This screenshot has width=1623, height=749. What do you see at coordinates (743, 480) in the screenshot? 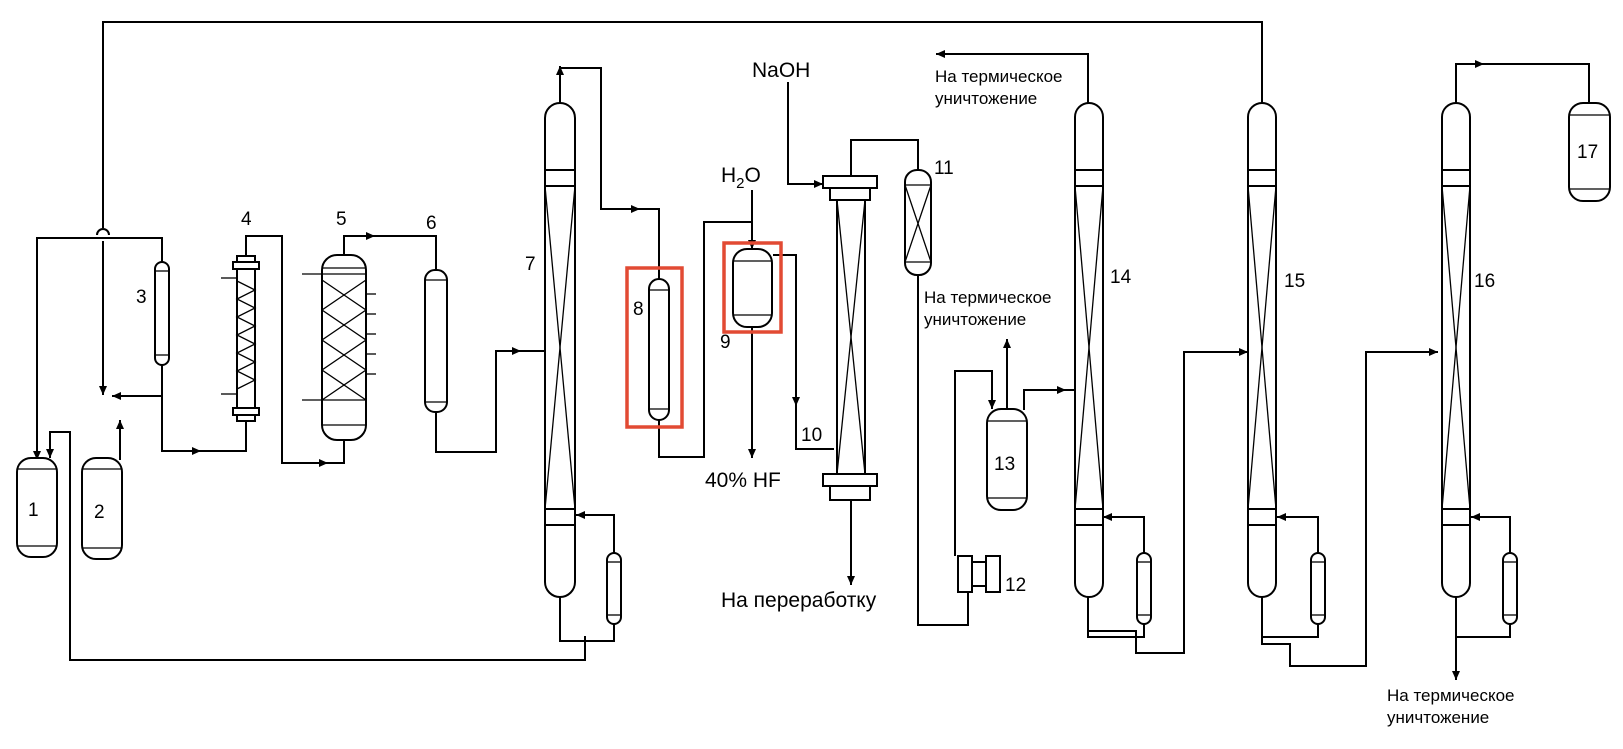
I see `hf-product-label: 40% HF` at bounding box center [743, 480].